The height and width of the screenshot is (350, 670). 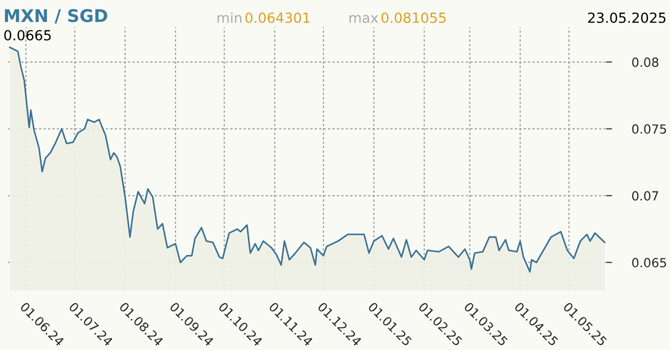 What do you see at coordinates (230, 17) in the screenshot?
I see `text: min` at bounding box center [230, 17].